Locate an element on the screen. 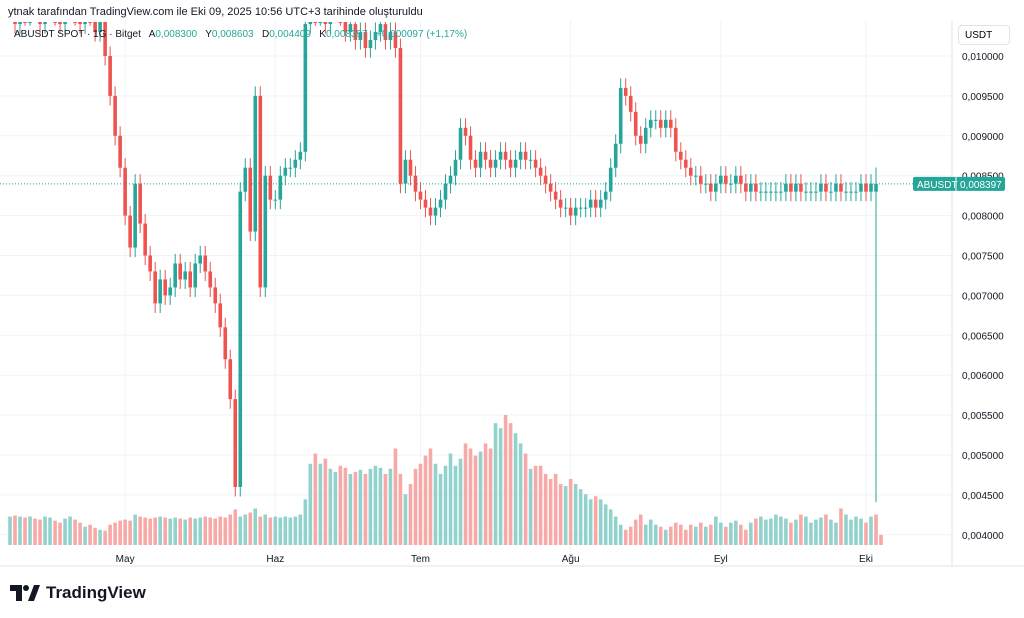 The width and height of the screenshot is (1024, 618). price-tick-label: 0,005500 is located at coordinates (983, 416).